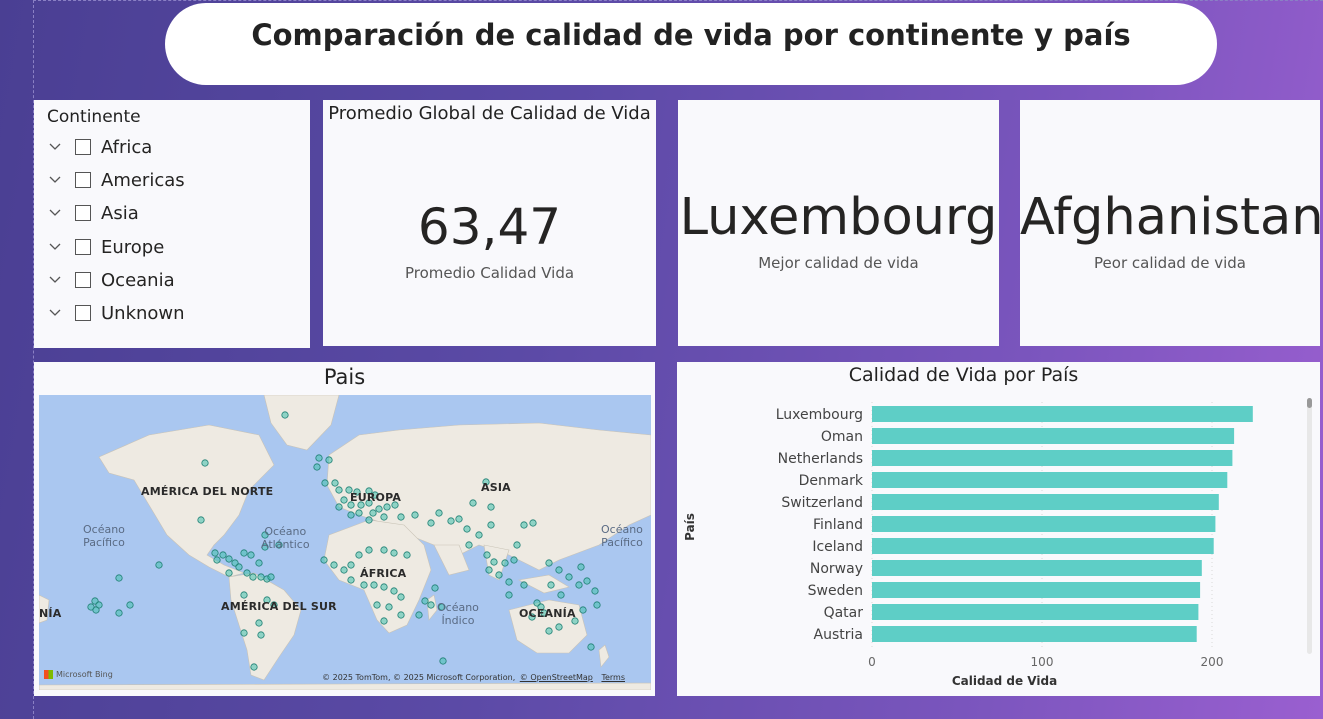  I want to click on bar-luxembourg, so click(1062, 414).